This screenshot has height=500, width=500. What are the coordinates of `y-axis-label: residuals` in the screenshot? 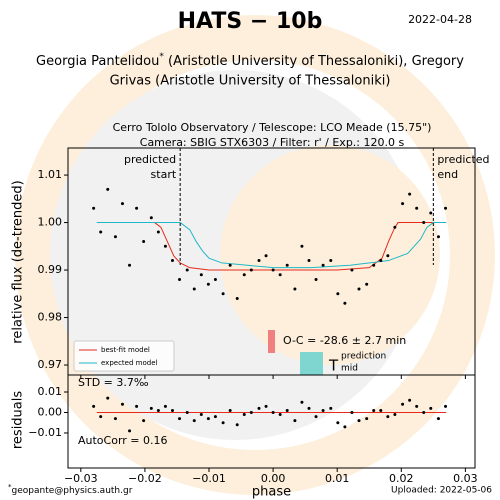 It's located at (18, 420).